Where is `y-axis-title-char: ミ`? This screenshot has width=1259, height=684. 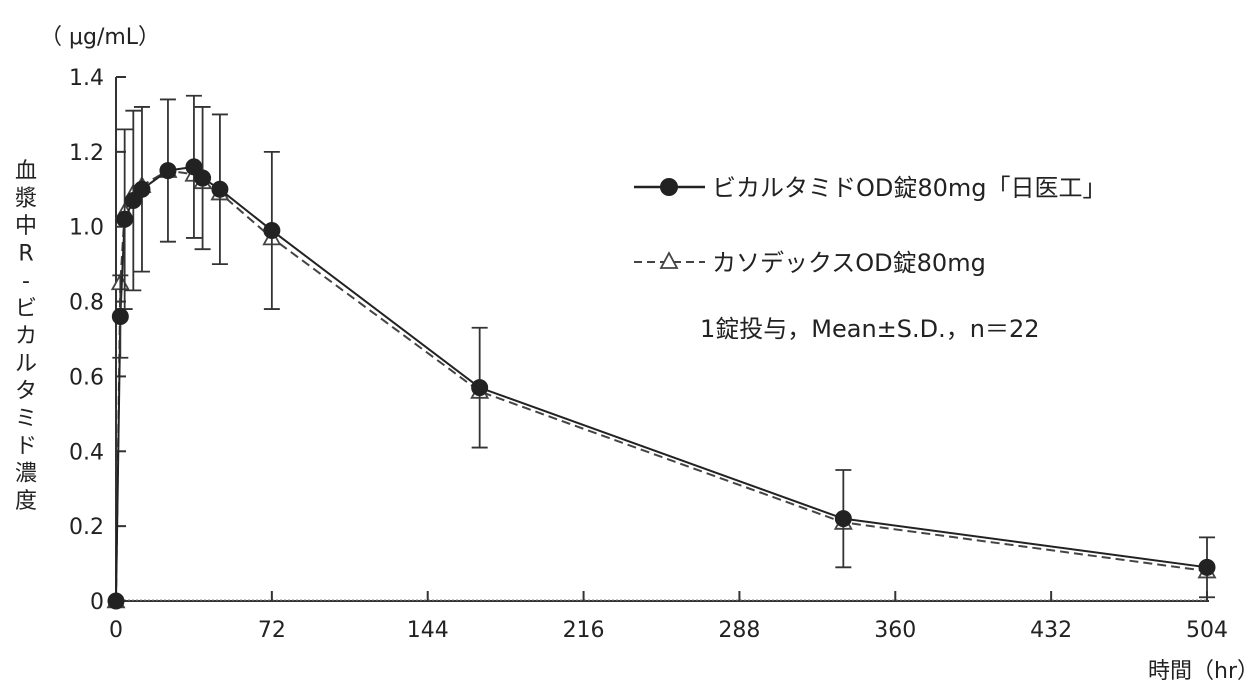 y-axis-title-char: ミ is located at coordinates (26, 419).